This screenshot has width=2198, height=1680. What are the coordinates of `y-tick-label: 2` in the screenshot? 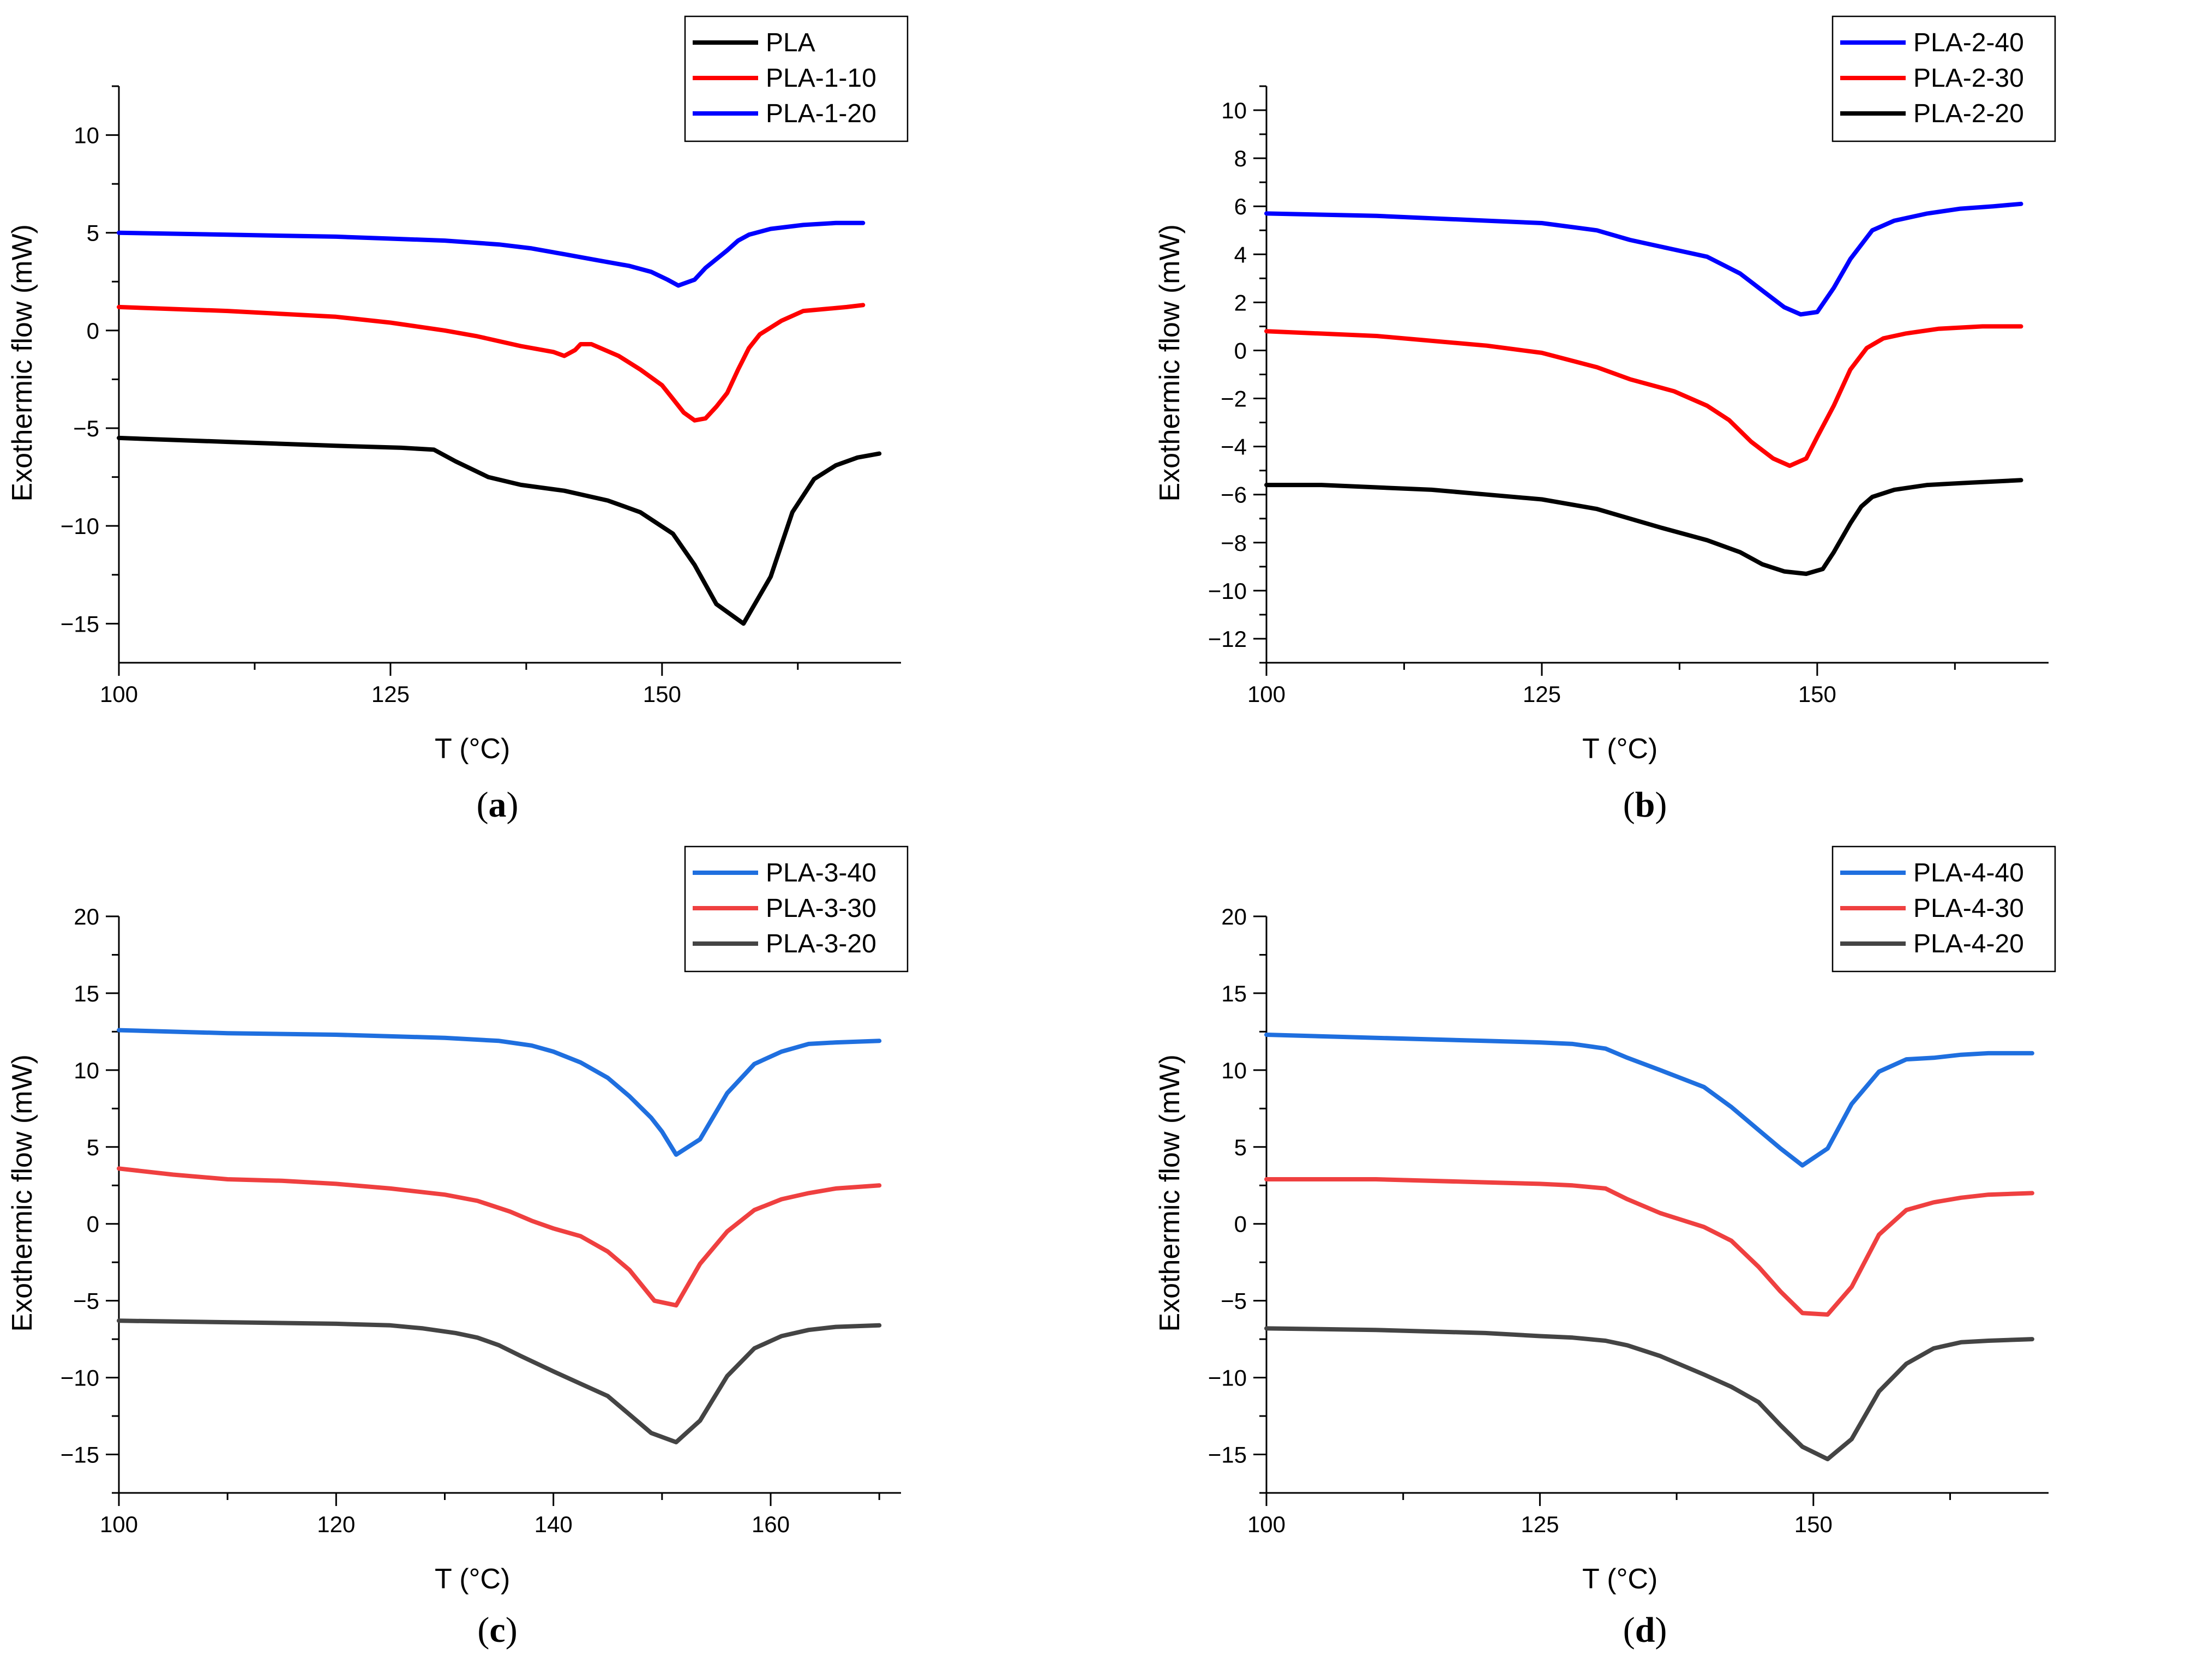 It's located at (1241, 302).